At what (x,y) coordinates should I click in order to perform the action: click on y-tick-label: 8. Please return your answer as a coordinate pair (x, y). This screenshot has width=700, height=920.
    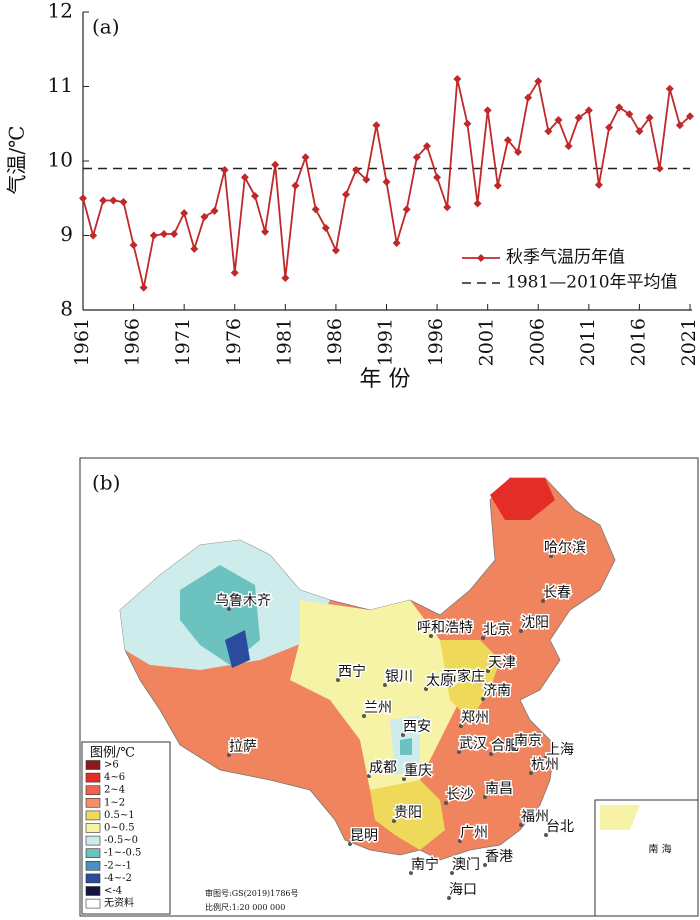
    Looking at the image, I should click on (66, 309).